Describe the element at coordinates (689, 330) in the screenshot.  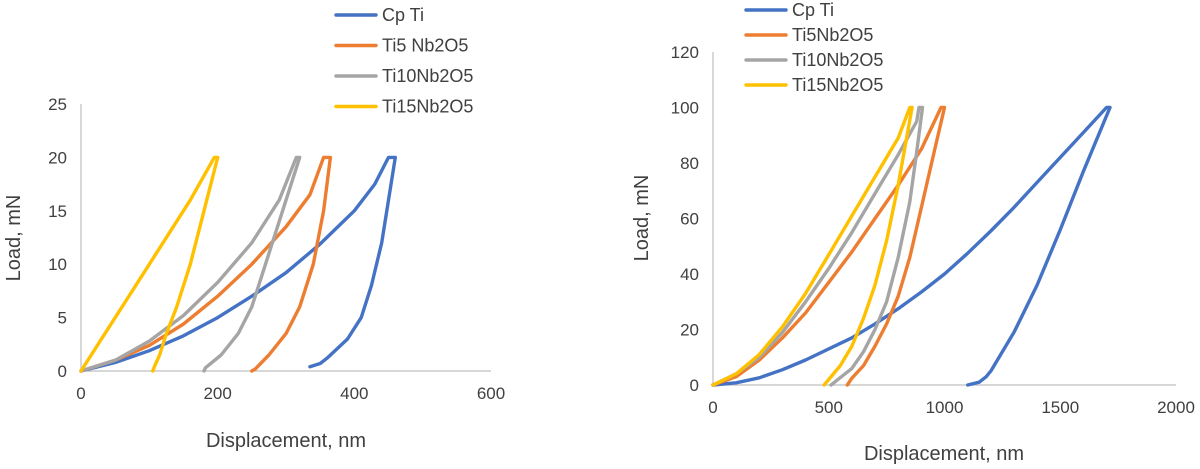
I see `chart-right-y-tick-label: 20` at that location.